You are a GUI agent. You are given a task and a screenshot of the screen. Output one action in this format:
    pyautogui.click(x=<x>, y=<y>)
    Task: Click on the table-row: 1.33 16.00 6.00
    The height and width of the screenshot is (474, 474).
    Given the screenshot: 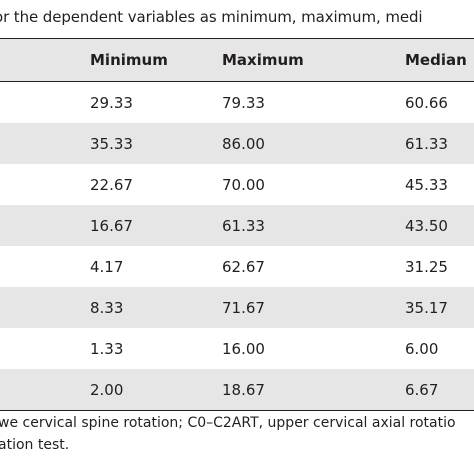 What is the action you would take?
    pyautogui.click(x=237, y=348)
    